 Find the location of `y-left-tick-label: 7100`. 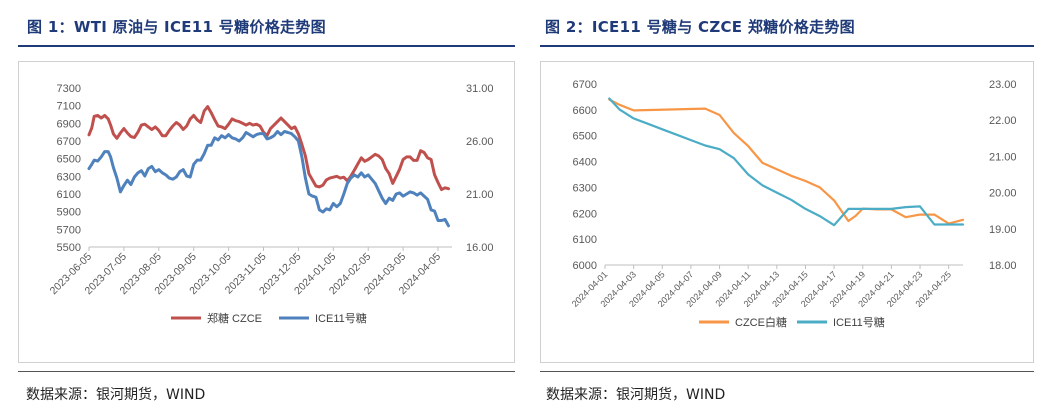

y-left-tick-label: 7100 is located at coordinates (69, 107).